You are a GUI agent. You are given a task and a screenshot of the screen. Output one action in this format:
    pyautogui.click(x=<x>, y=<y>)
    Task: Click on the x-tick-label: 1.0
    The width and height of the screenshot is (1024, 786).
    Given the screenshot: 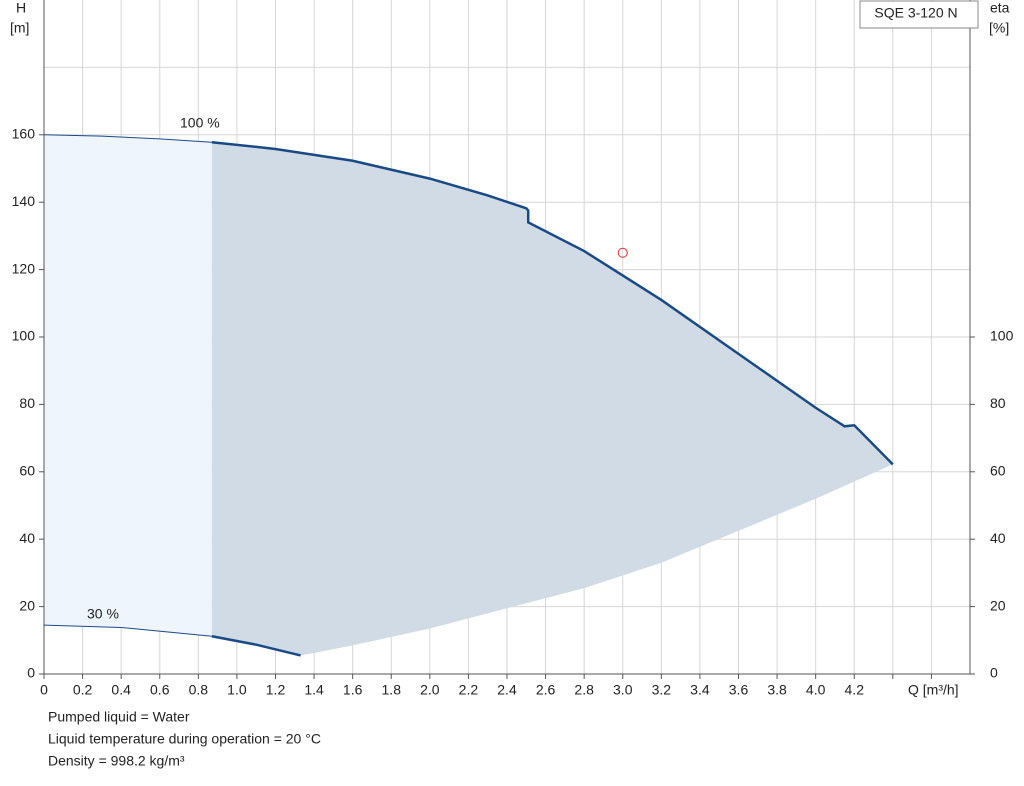 What is the action you would take?
    pyautogui.click(x=237, y=690)
    